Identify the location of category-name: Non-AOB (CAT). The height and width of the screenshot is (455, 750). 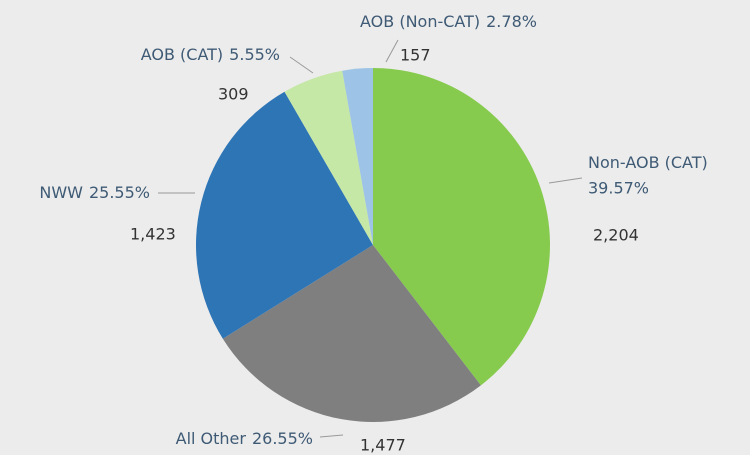
(648, 162).